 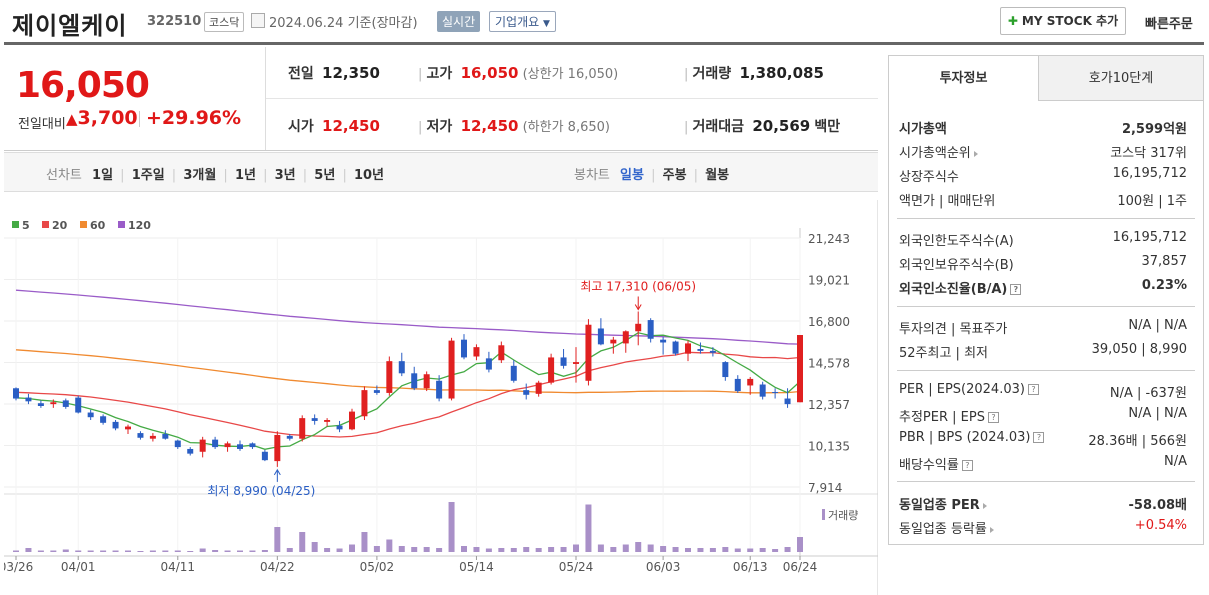 I want to click on tab-period-3: 1년, so click(x=245, y=175).